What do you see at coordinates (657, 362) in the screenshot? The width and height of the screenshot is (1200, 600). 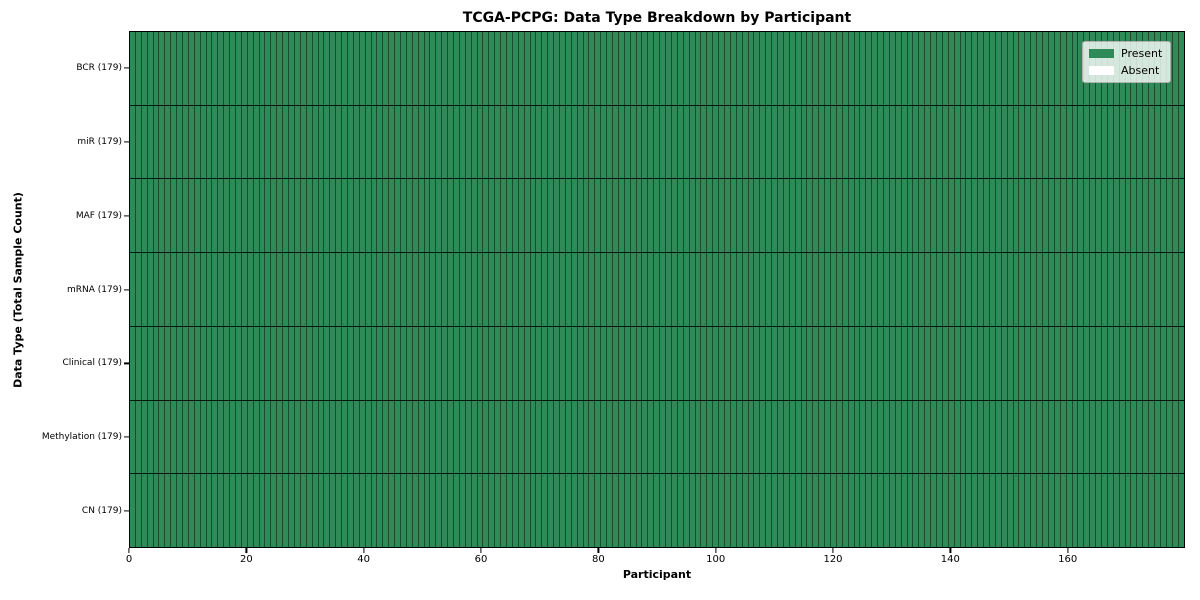 I see `chart-row-clinical` at bounding box center [657, 362].